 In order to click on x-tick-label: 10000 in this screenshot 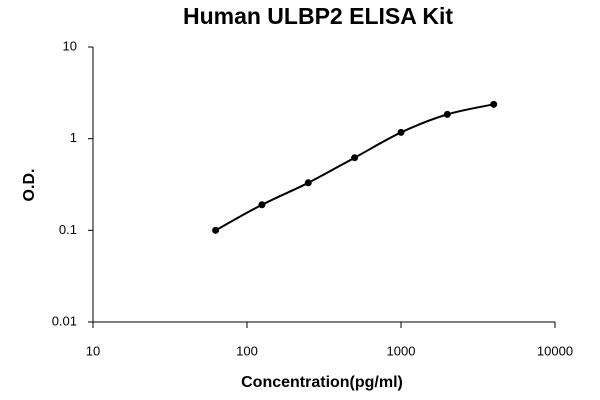, I will do `click(555, 350)`.